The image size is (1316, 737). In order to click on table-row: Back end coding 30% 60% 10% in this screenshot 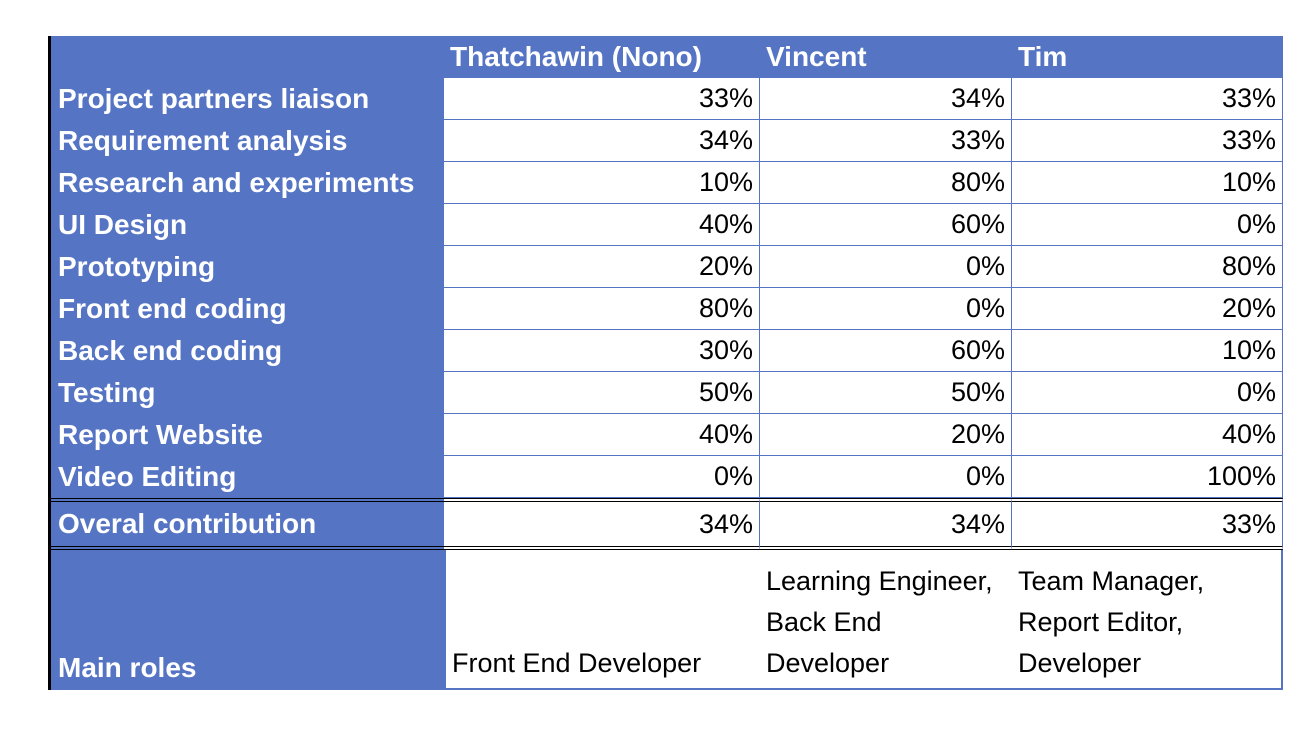, I will do `click(667, 351)`.